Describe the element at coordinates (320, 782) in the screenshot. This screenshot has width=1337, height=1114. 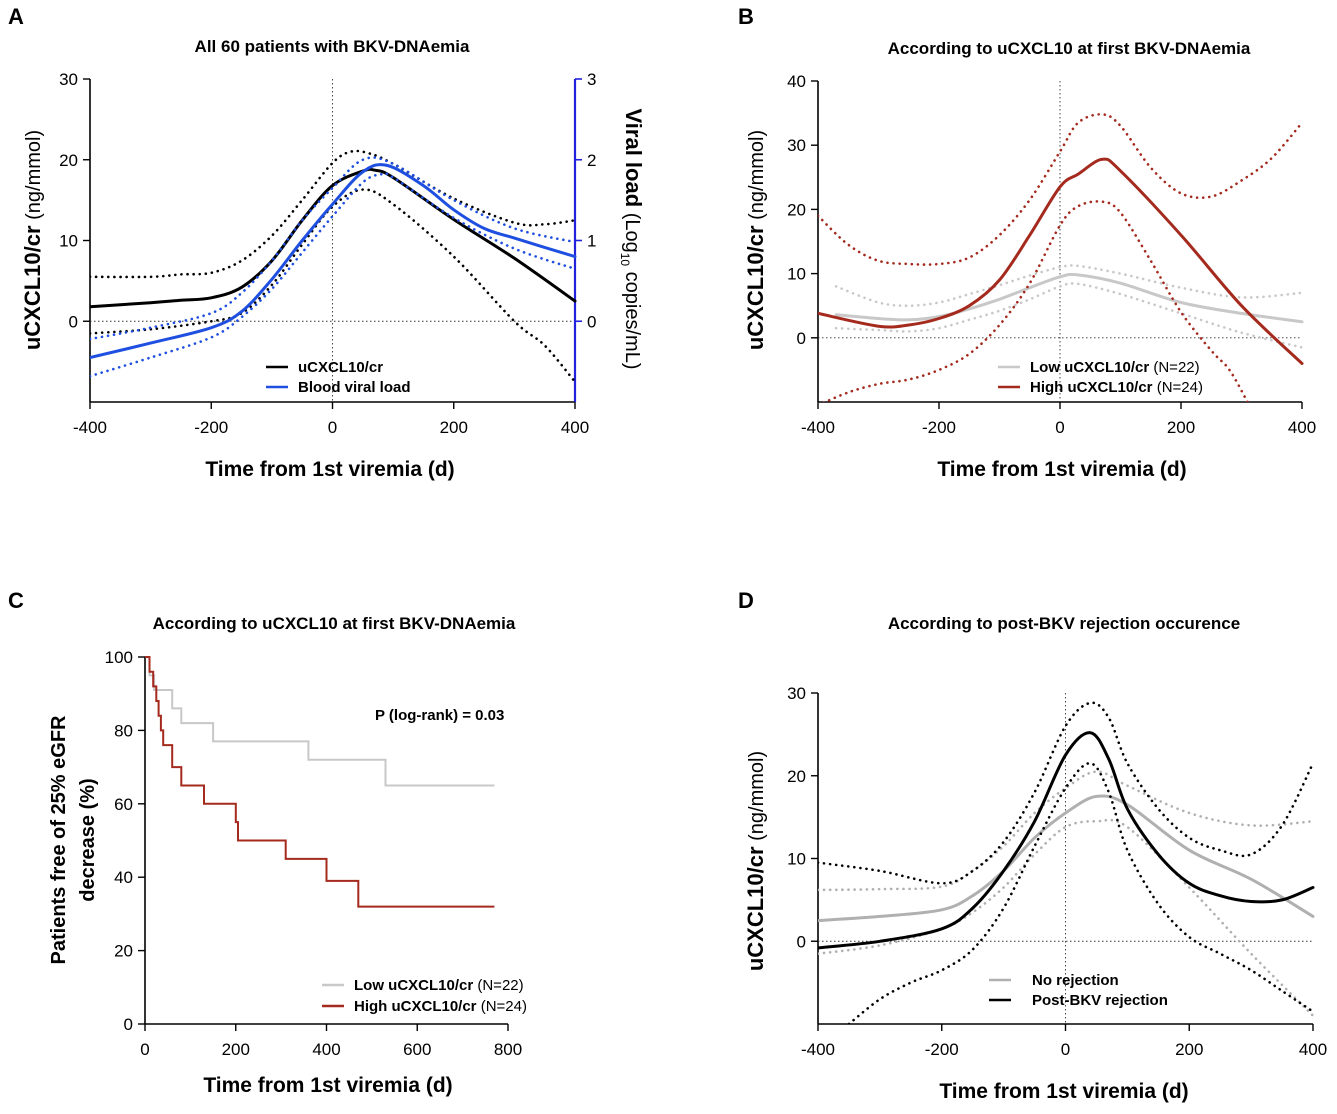
I see `km-curve-high-ucxcl10-cr` at that location.